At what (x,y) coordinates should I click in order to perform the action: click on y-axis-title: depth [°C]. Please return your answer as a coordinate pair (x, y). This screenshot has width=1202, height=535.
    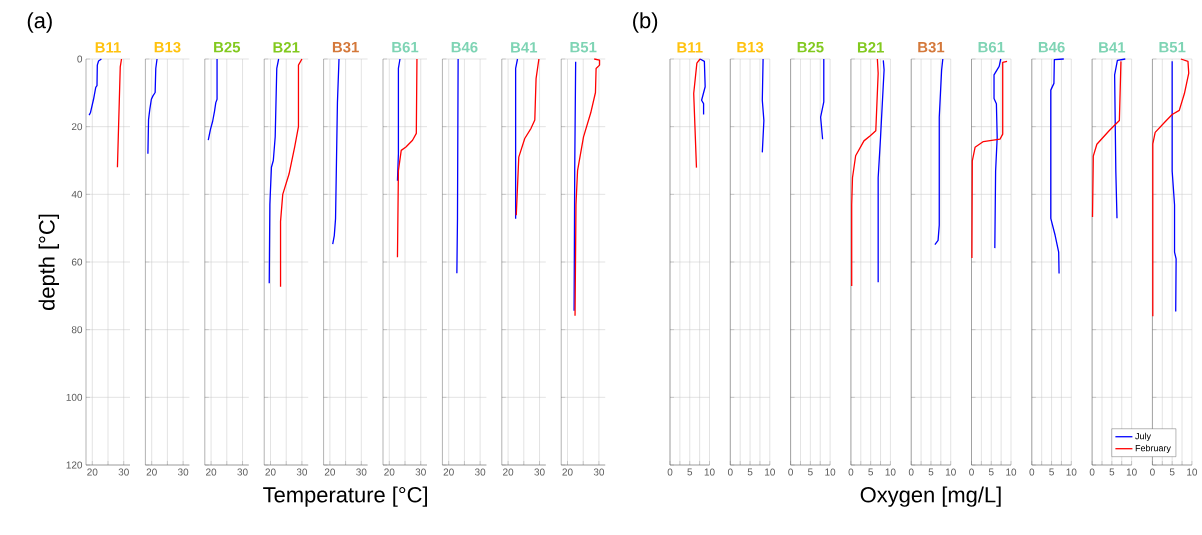
    Looking at the image, I should click on (49, 262).